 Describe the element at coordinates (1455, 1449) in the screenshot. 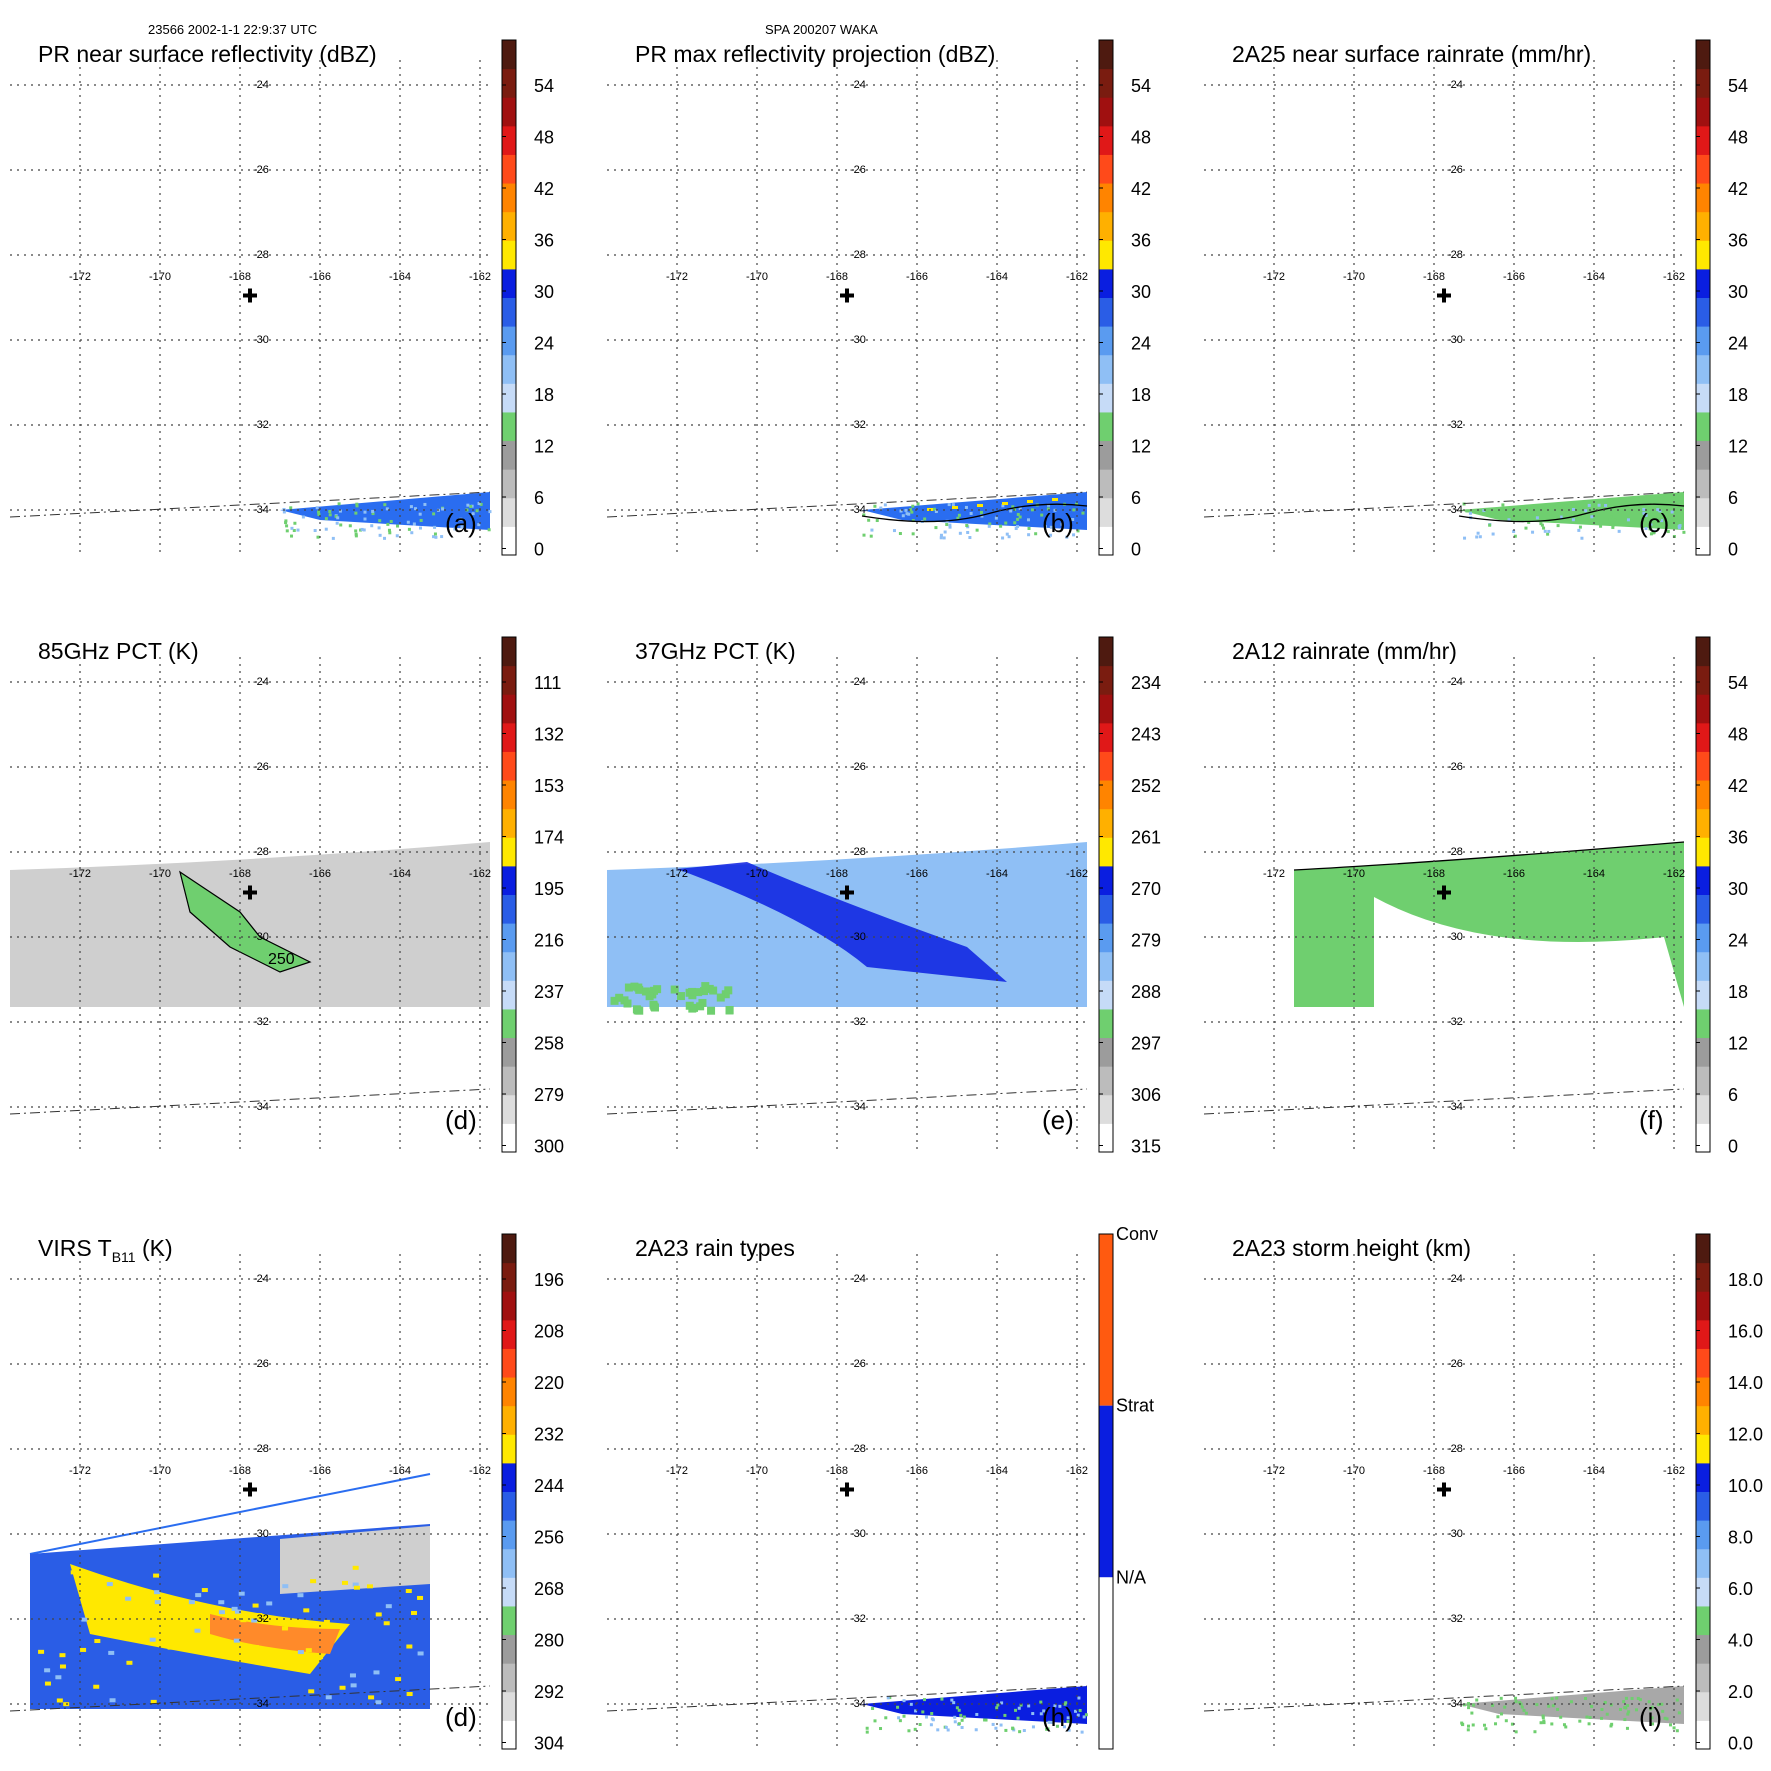

I see `lat-tick-label: -28` at that location.